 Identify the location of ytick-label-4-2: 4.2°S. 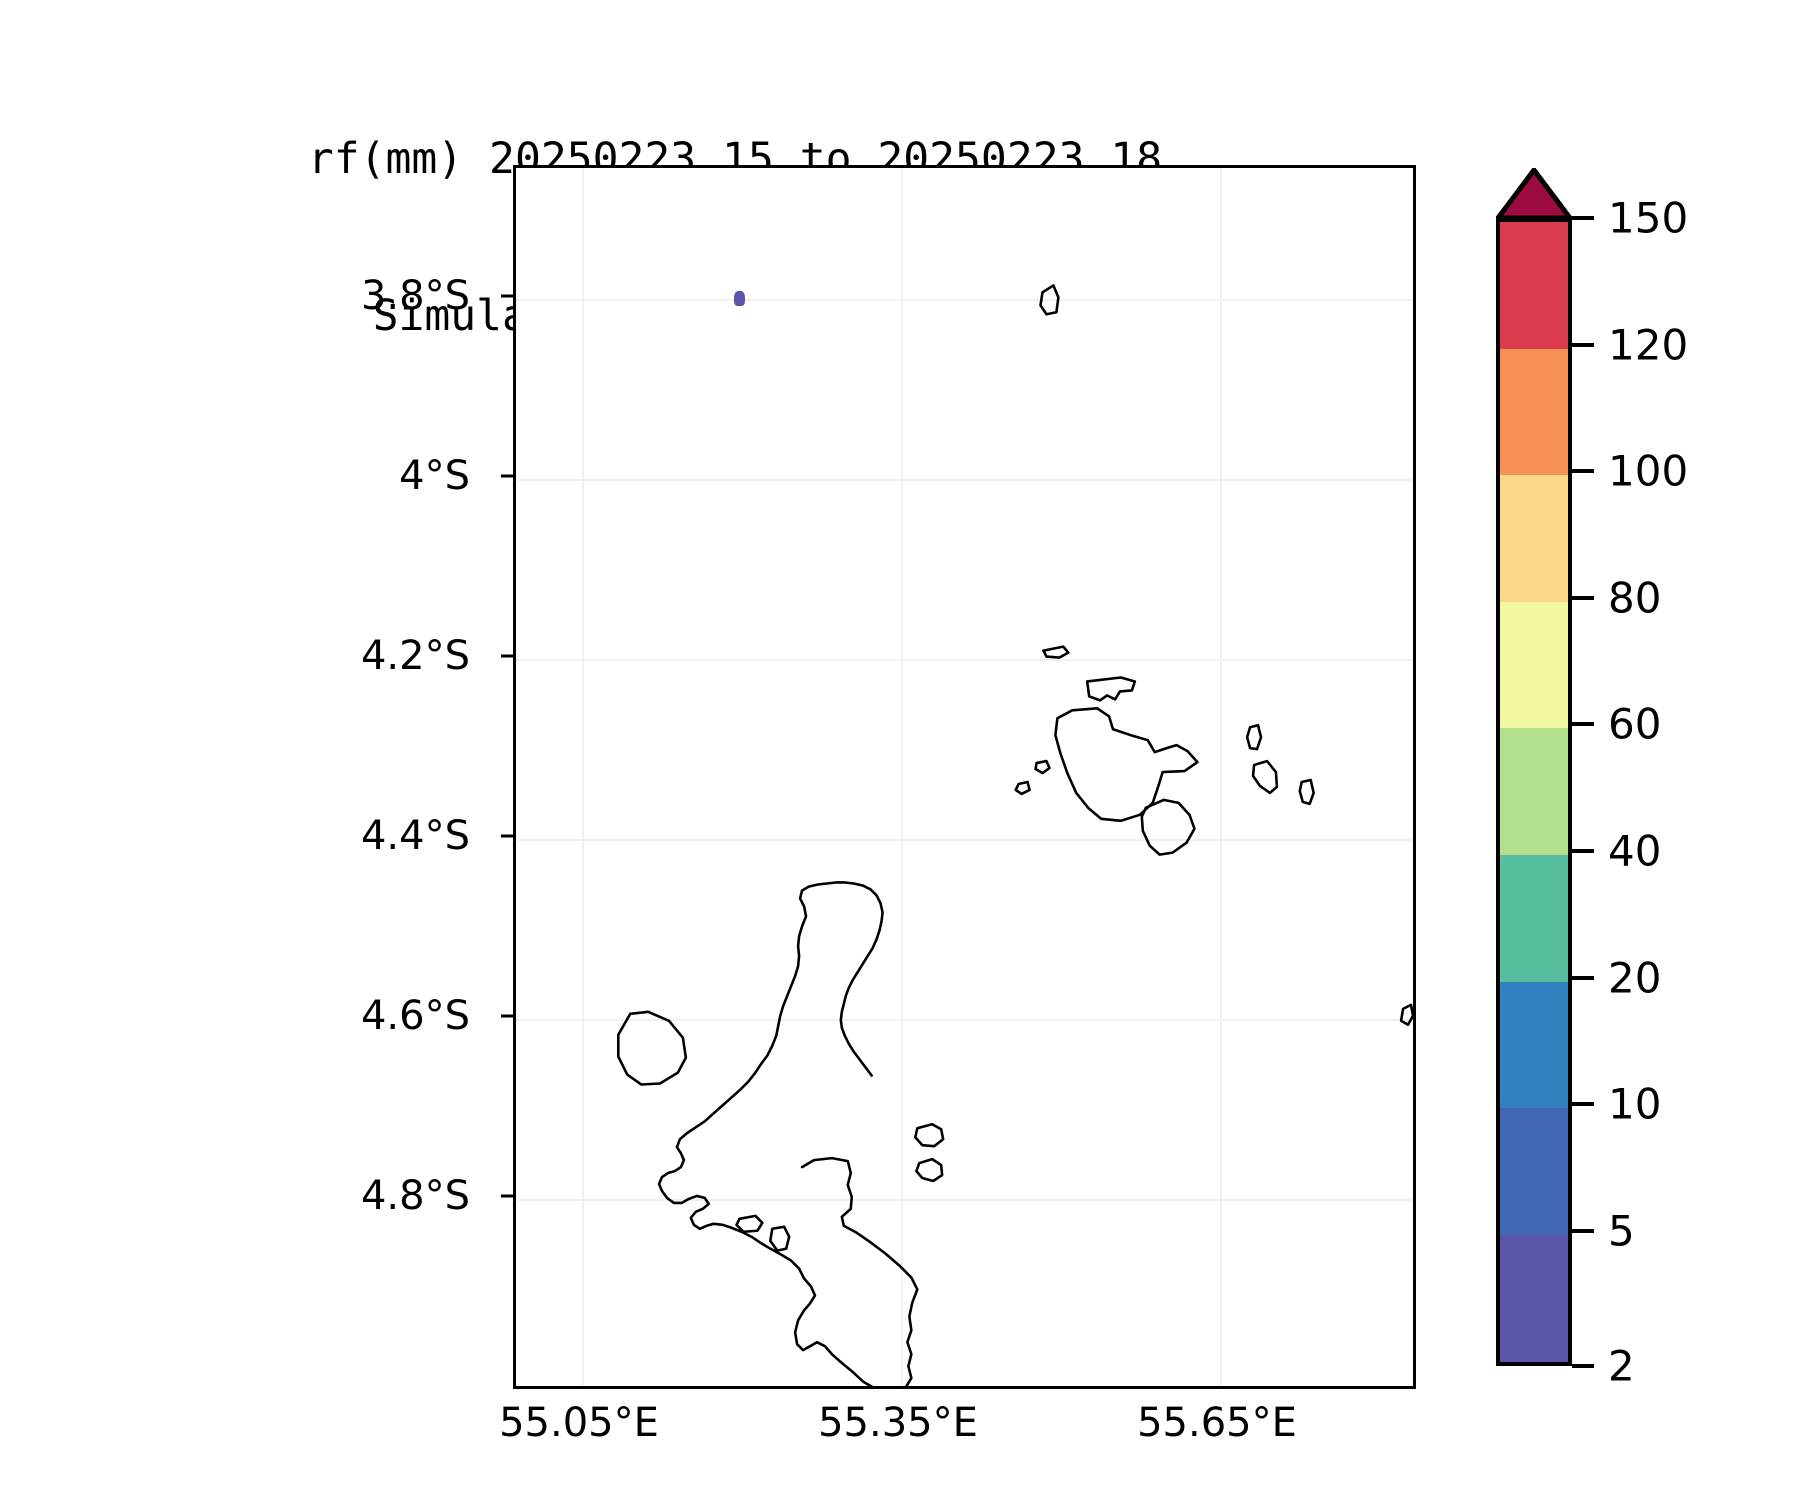
(415, 656).